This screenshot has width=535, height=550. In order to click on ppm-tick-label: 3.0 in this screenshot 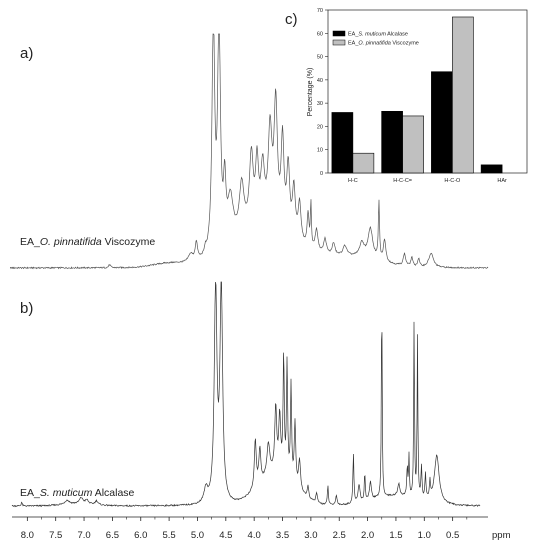, I will do `click(310, 535)`.